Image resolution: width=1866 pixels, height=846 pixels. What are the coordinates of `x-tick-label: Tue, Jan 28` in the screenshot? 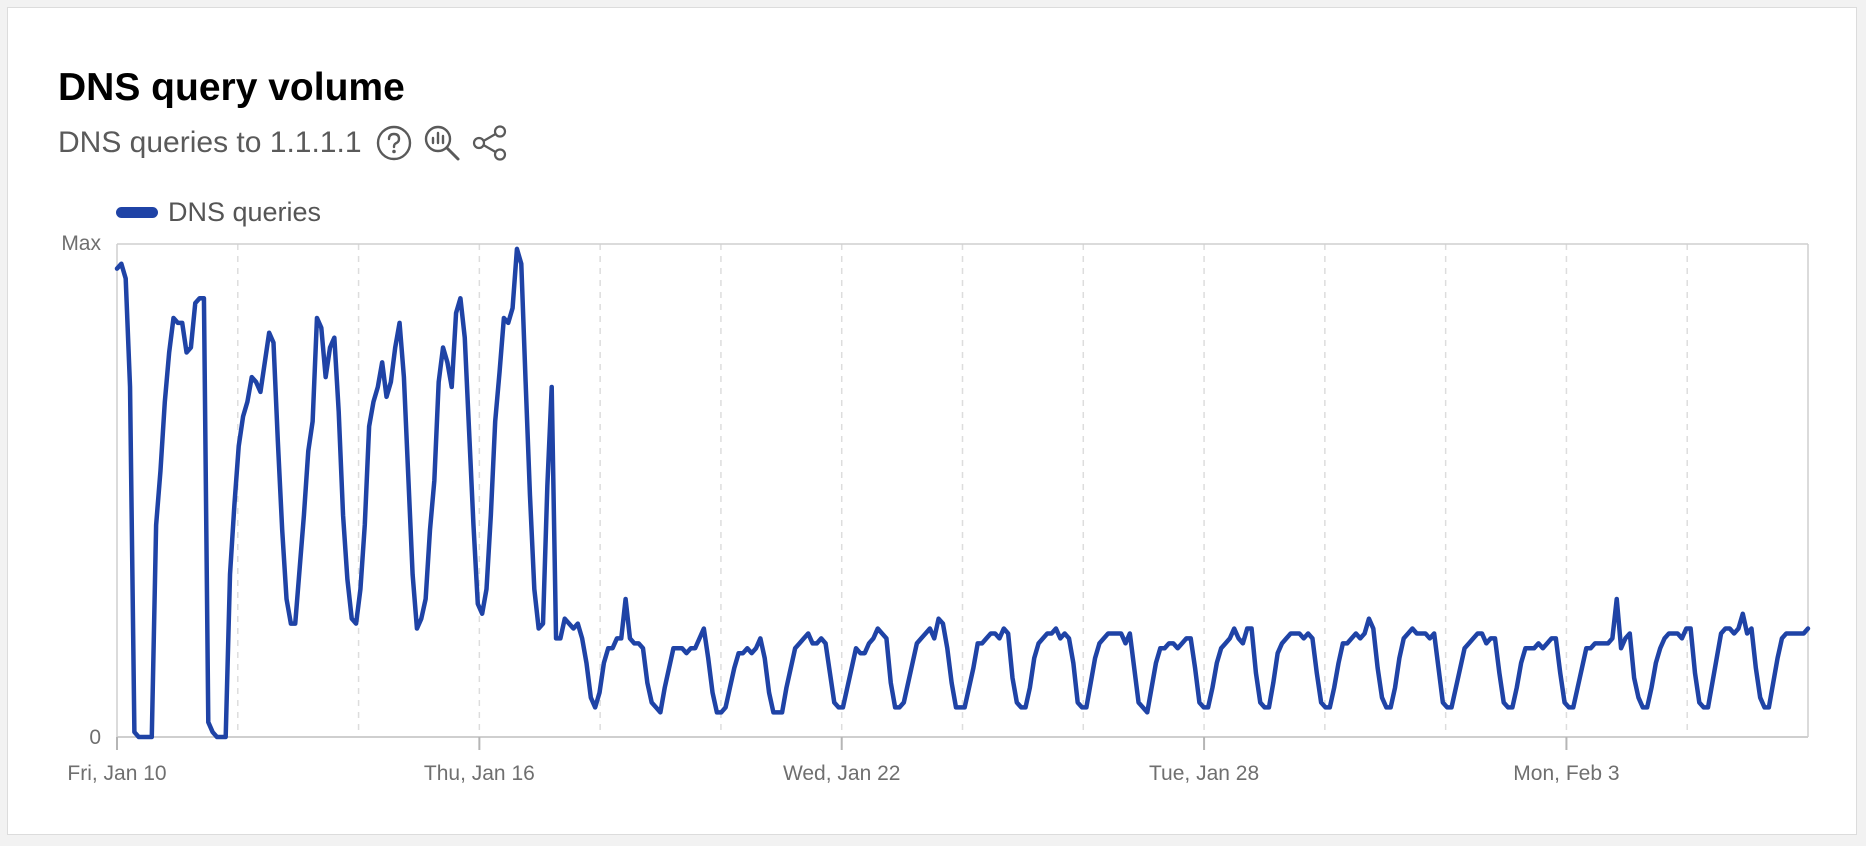 It's located at (1204, 773).